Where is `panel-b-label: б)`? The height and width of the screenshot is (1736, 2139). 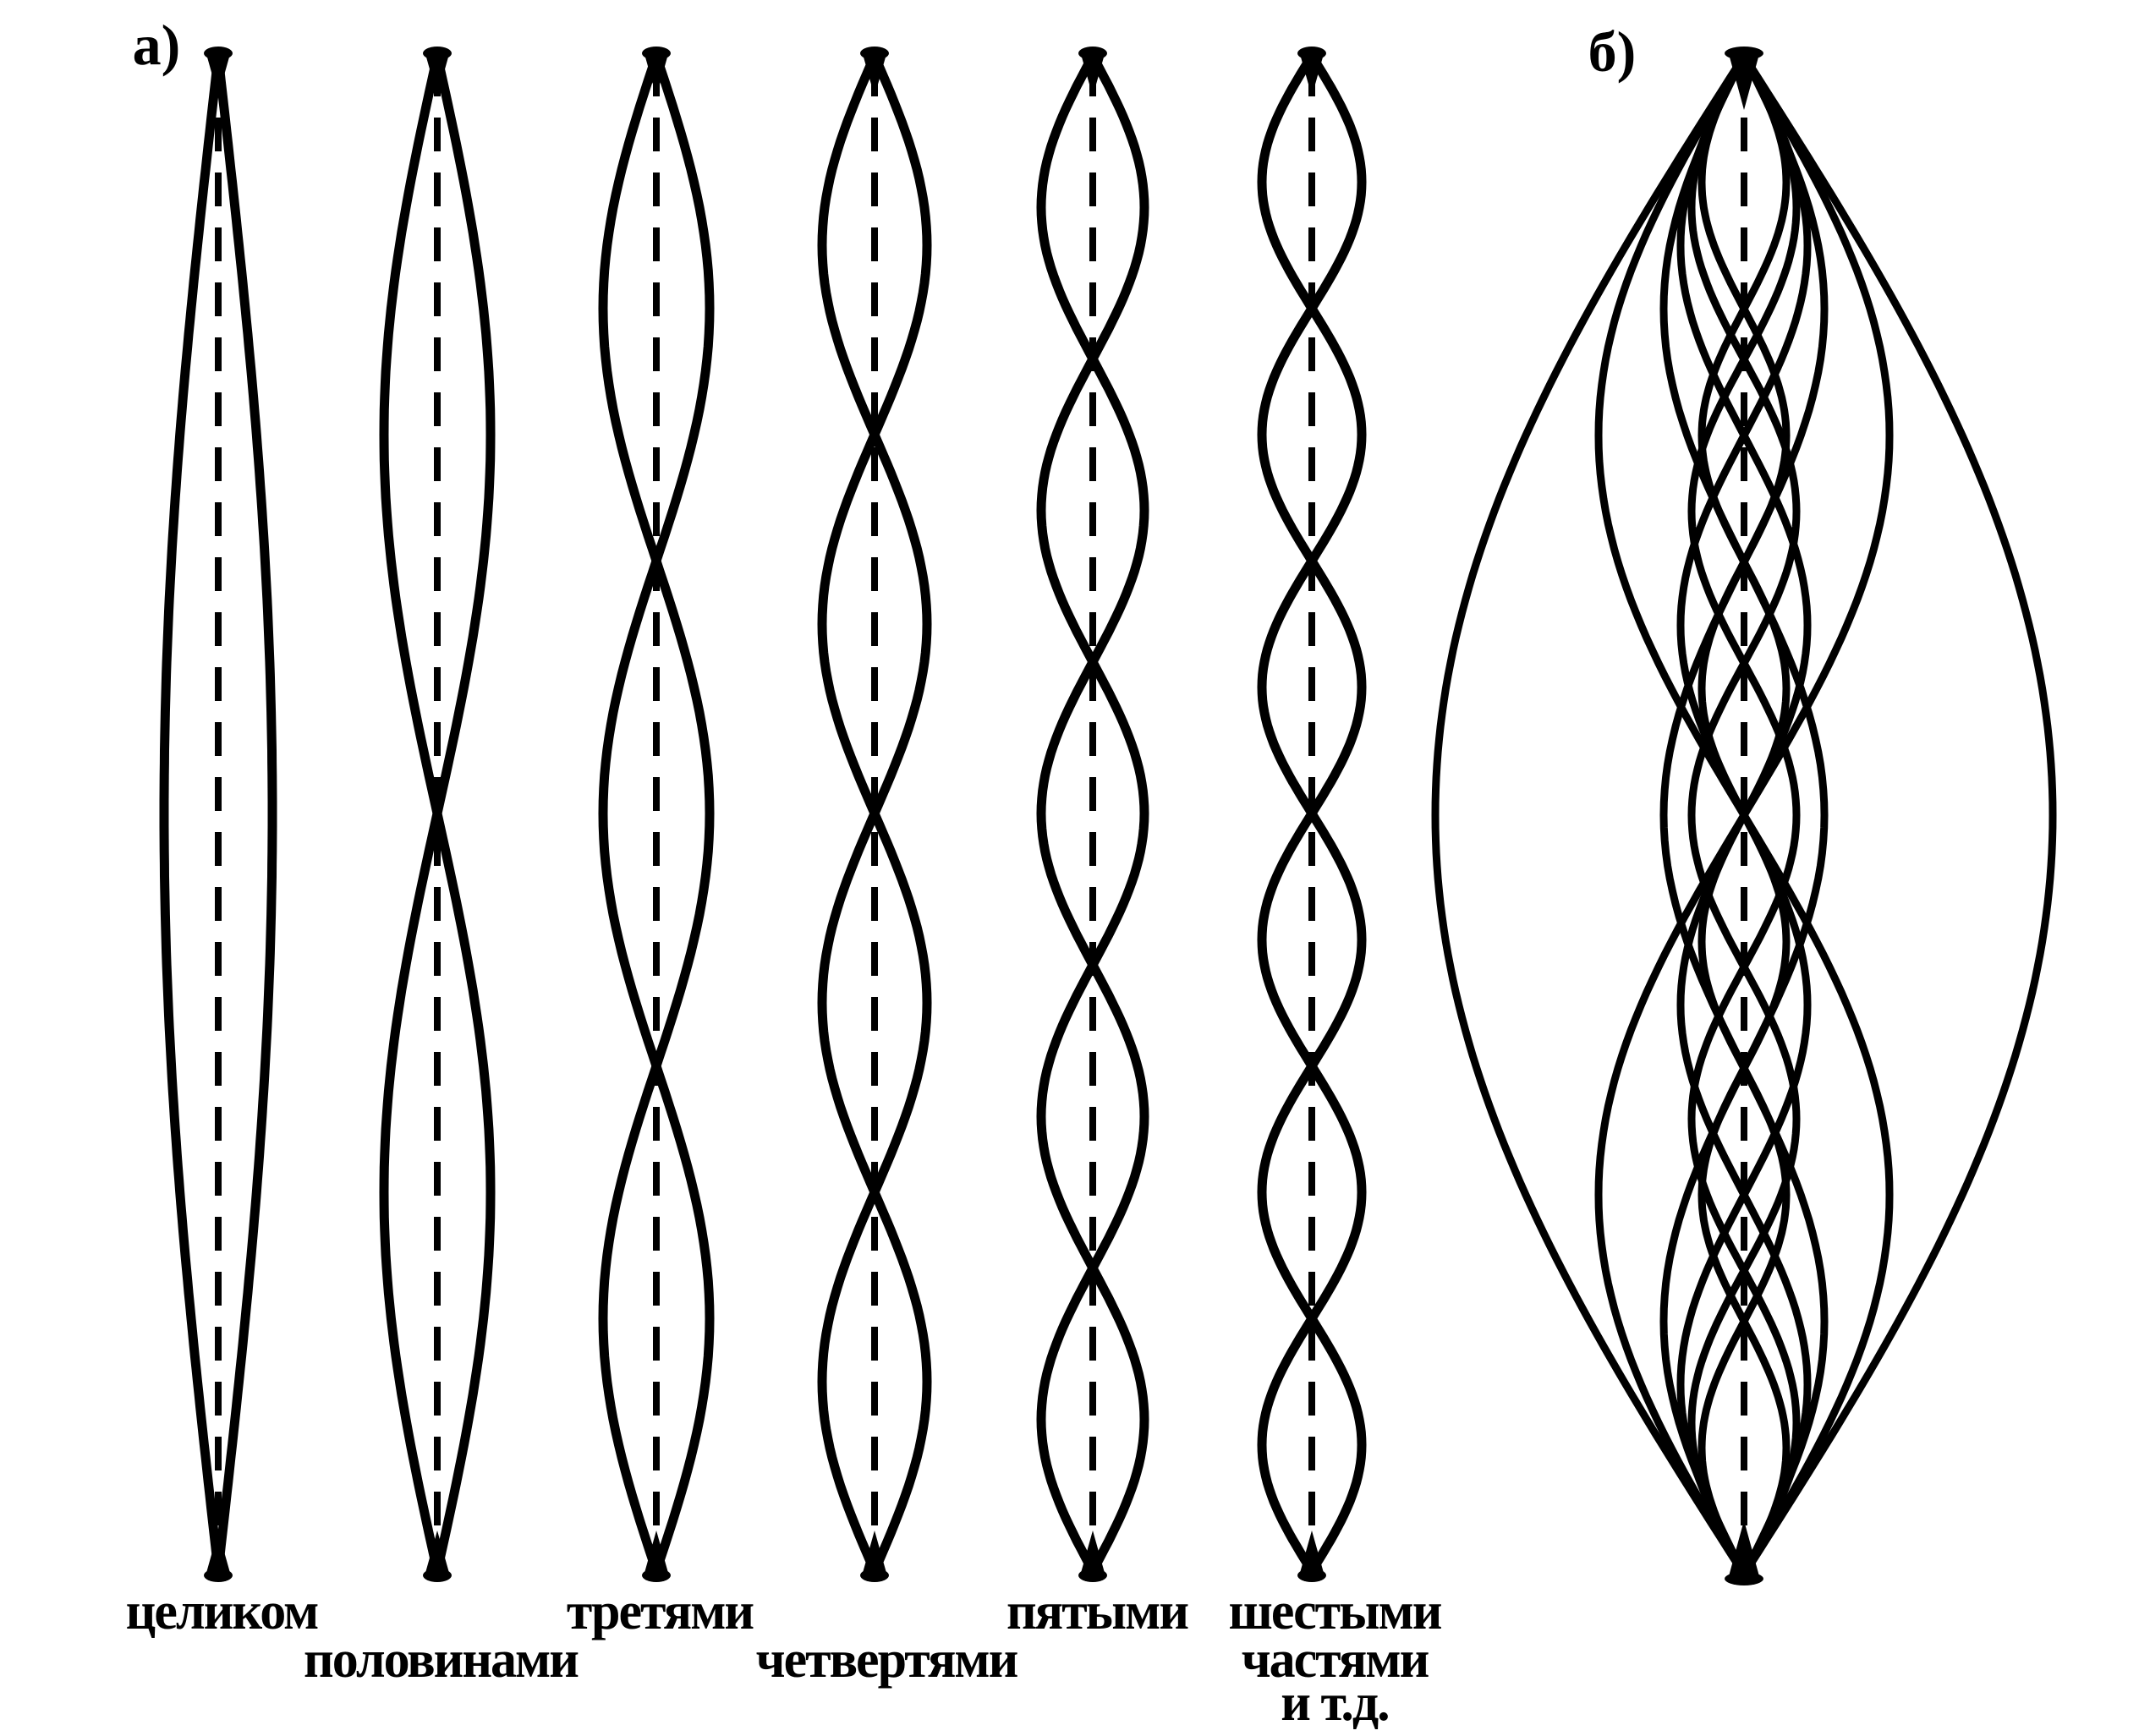
panel-b-label: б) is located at coordinates (1613, 51).